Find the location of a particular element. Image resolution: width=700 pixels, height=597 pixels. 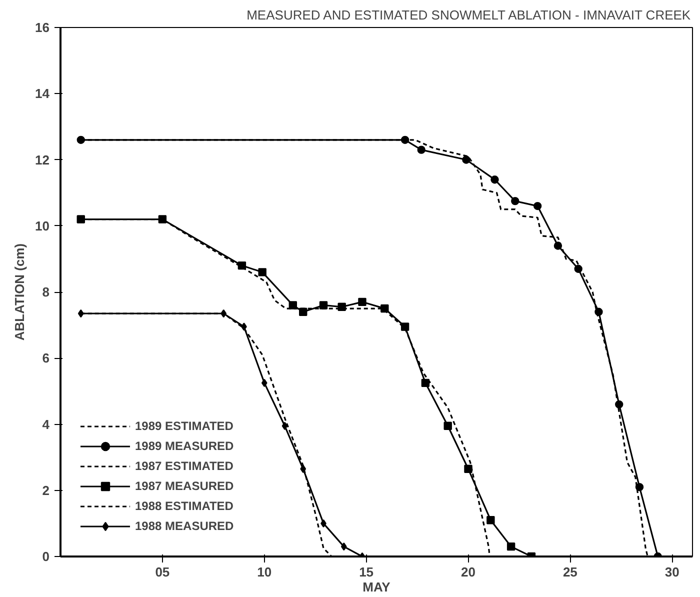

x-tick-label: 30 is located at coordinates (672, 572).